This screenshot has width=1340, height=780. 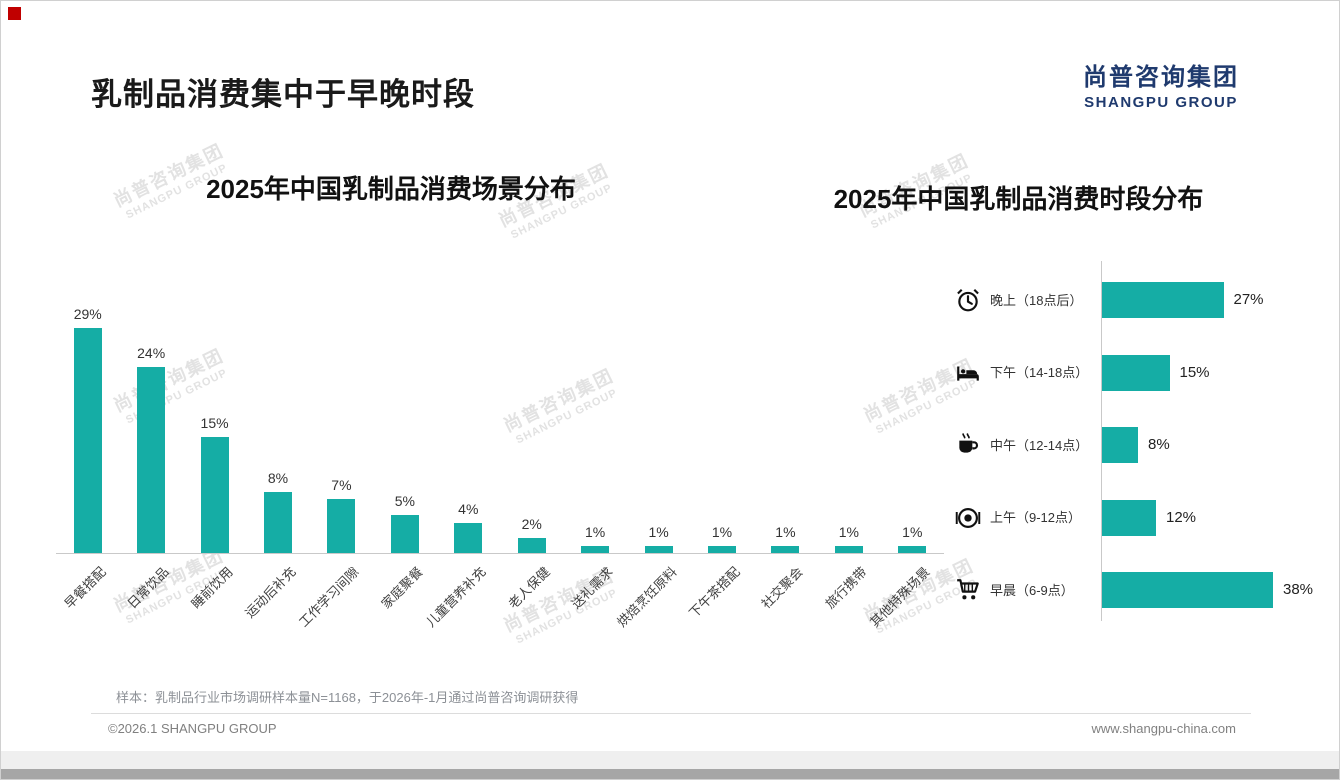 What do you see at coordinates (278, 522) in the screenshot?
I see `bar-运动后补充` at bounding box center [278, 522].